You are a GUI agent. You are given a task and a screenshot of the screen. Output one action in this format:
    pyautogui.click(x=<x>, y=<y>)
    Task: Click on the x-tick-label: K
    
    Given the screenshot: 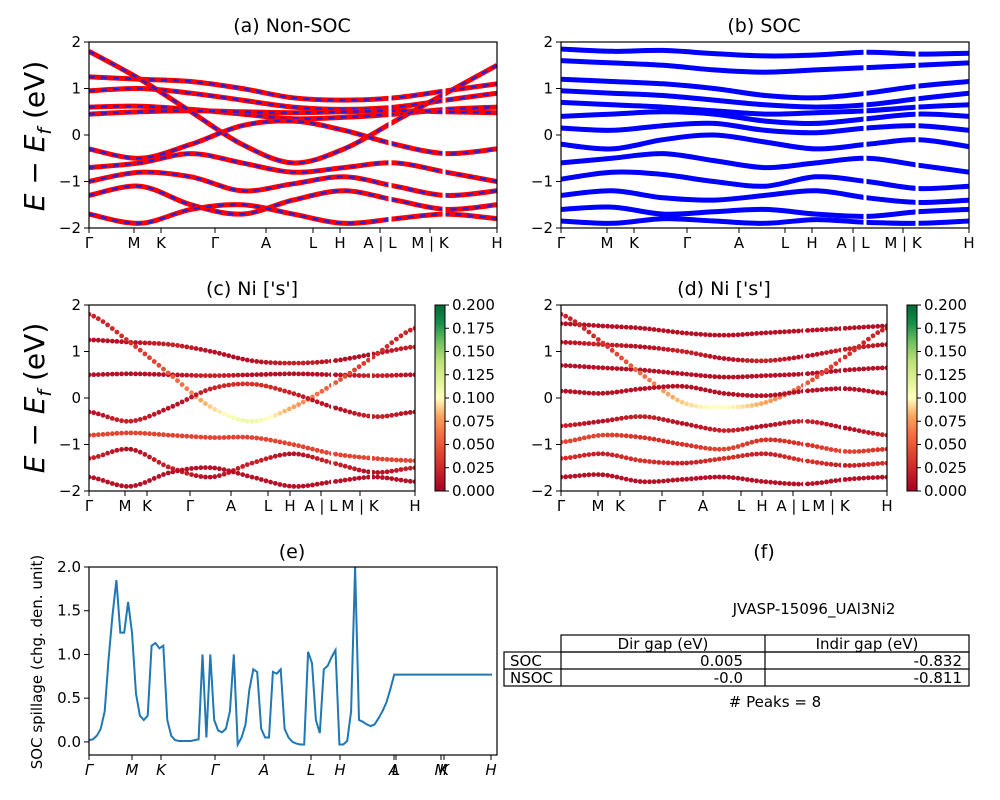 What is the action you would take?
    pyautogui.click(x=161, y=770)
    